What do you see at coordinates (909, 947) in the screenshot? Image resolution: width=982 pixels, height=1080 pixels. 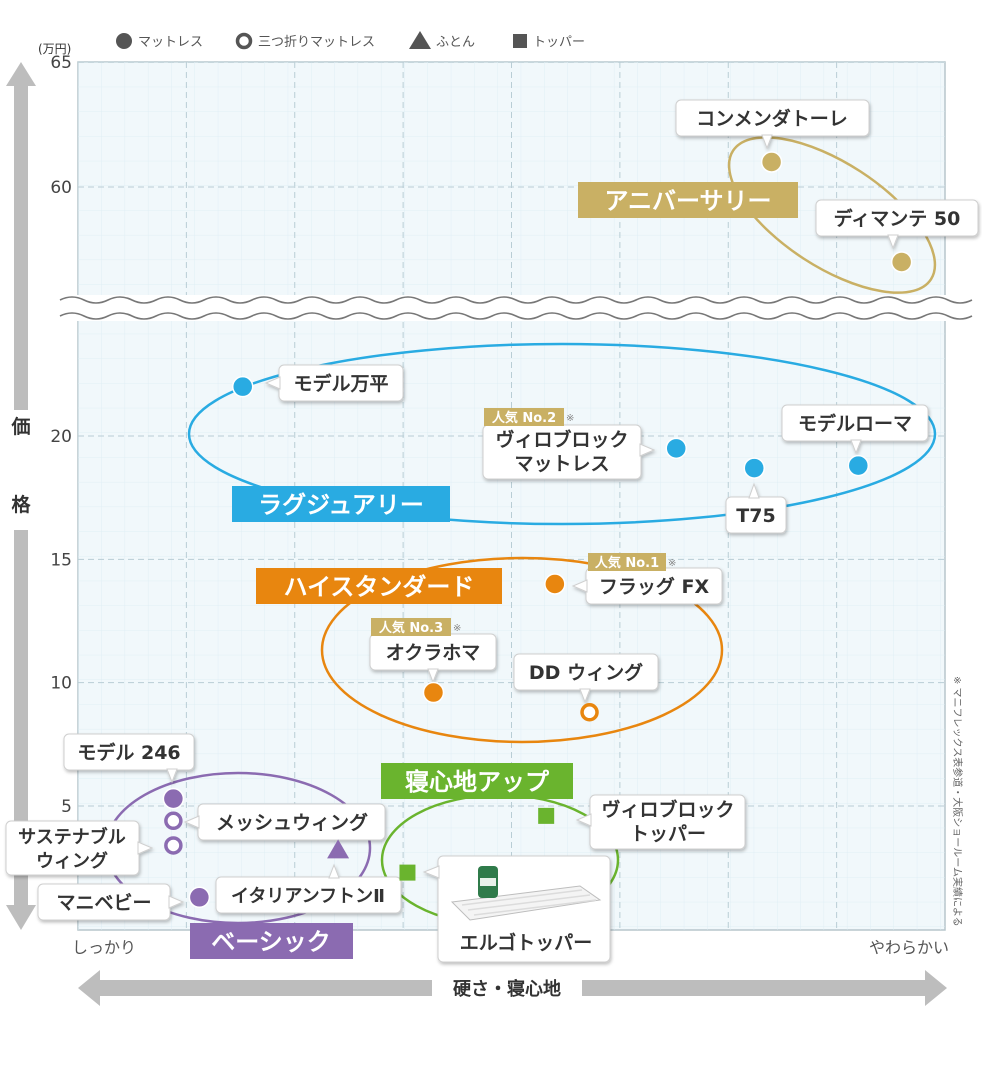 I see `x-max-label: やわらかい` at bounding box center [909, 947].